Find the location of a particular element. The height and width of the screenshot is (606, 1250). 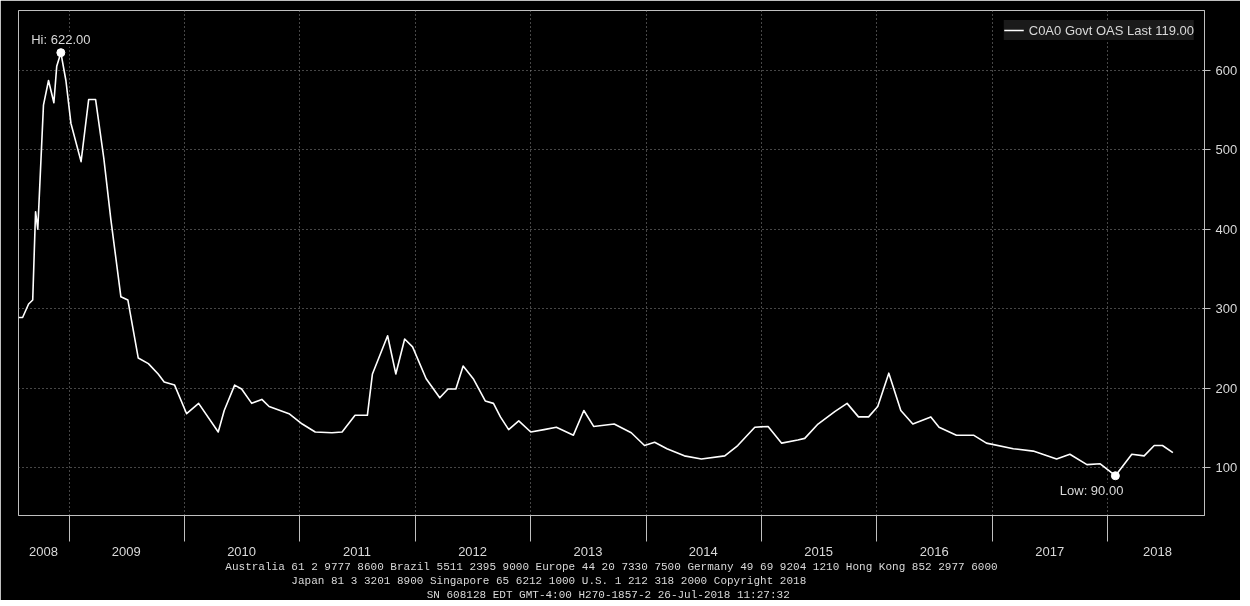

y-tick-label: 200 is located at coordinates (1226, 388).